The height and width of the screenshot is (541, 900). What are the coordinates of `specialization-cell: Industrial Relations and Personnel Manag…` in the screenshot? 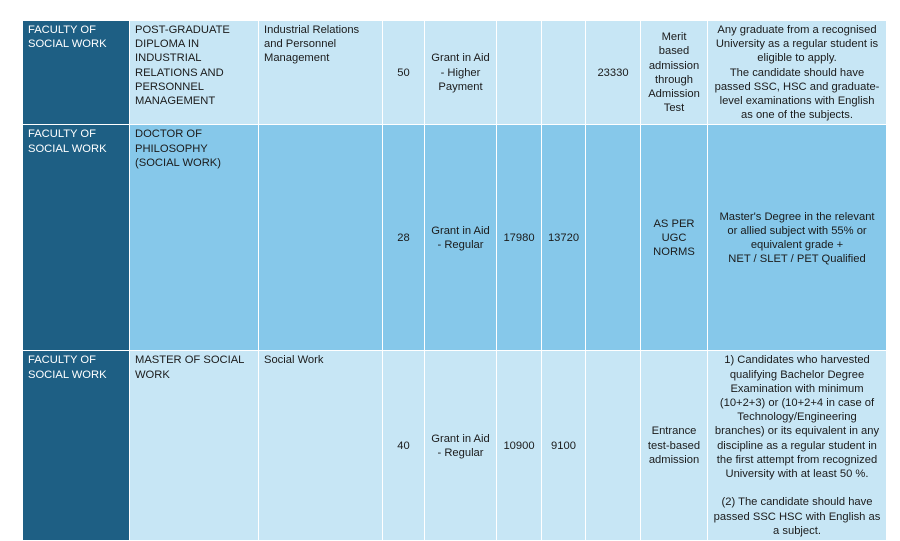 It's located at (320, 72).